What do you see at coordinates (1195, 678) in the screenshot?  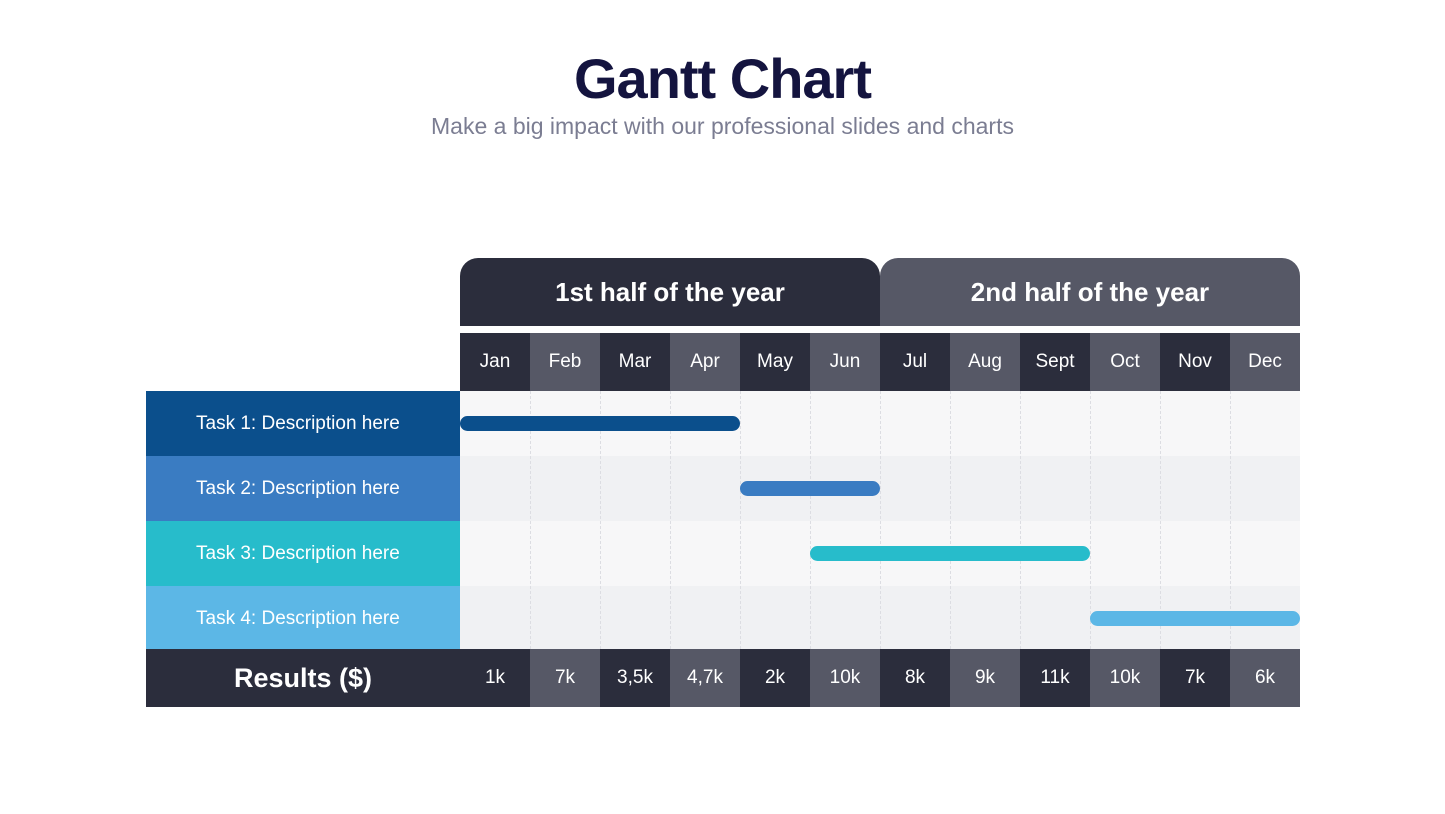 I see `result-nov: 7k` at bounding box center [1195, 678].